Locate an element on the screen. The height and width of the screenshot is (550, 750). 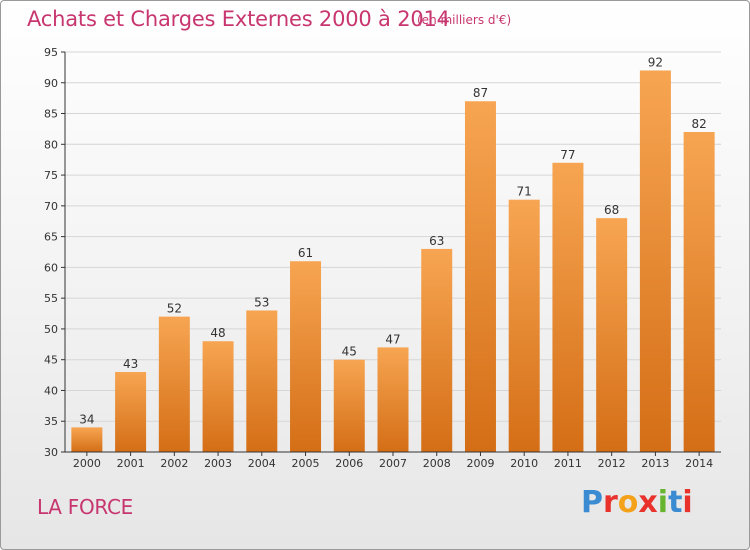
logo-letter: x is located at coordinates (648, 502).